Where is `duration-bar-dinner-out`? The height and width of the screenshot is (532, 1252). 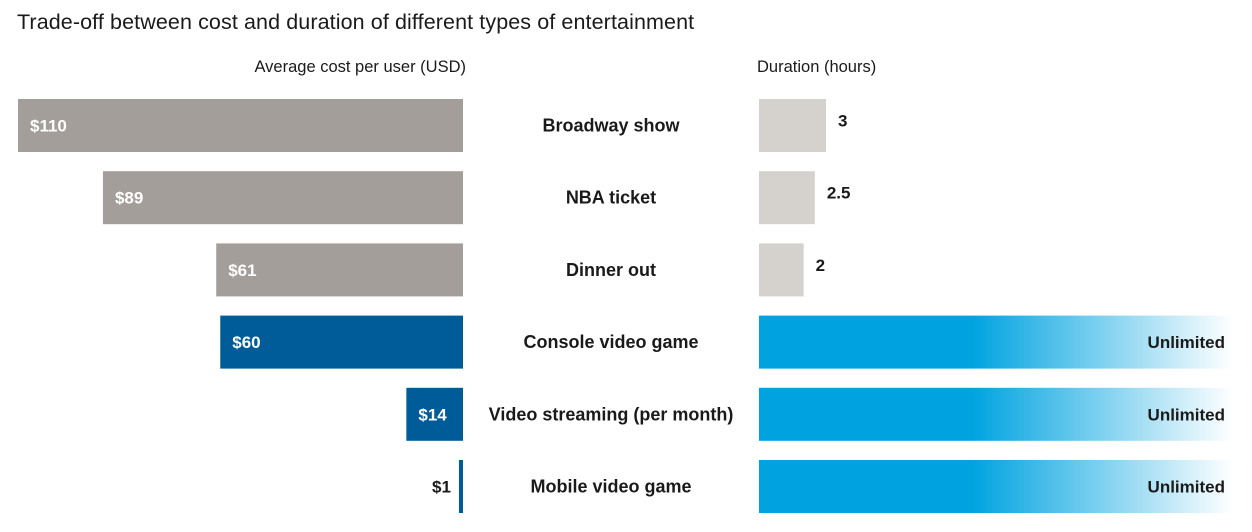
duration-bar-dinner-out is located at coordinates (781, 270).